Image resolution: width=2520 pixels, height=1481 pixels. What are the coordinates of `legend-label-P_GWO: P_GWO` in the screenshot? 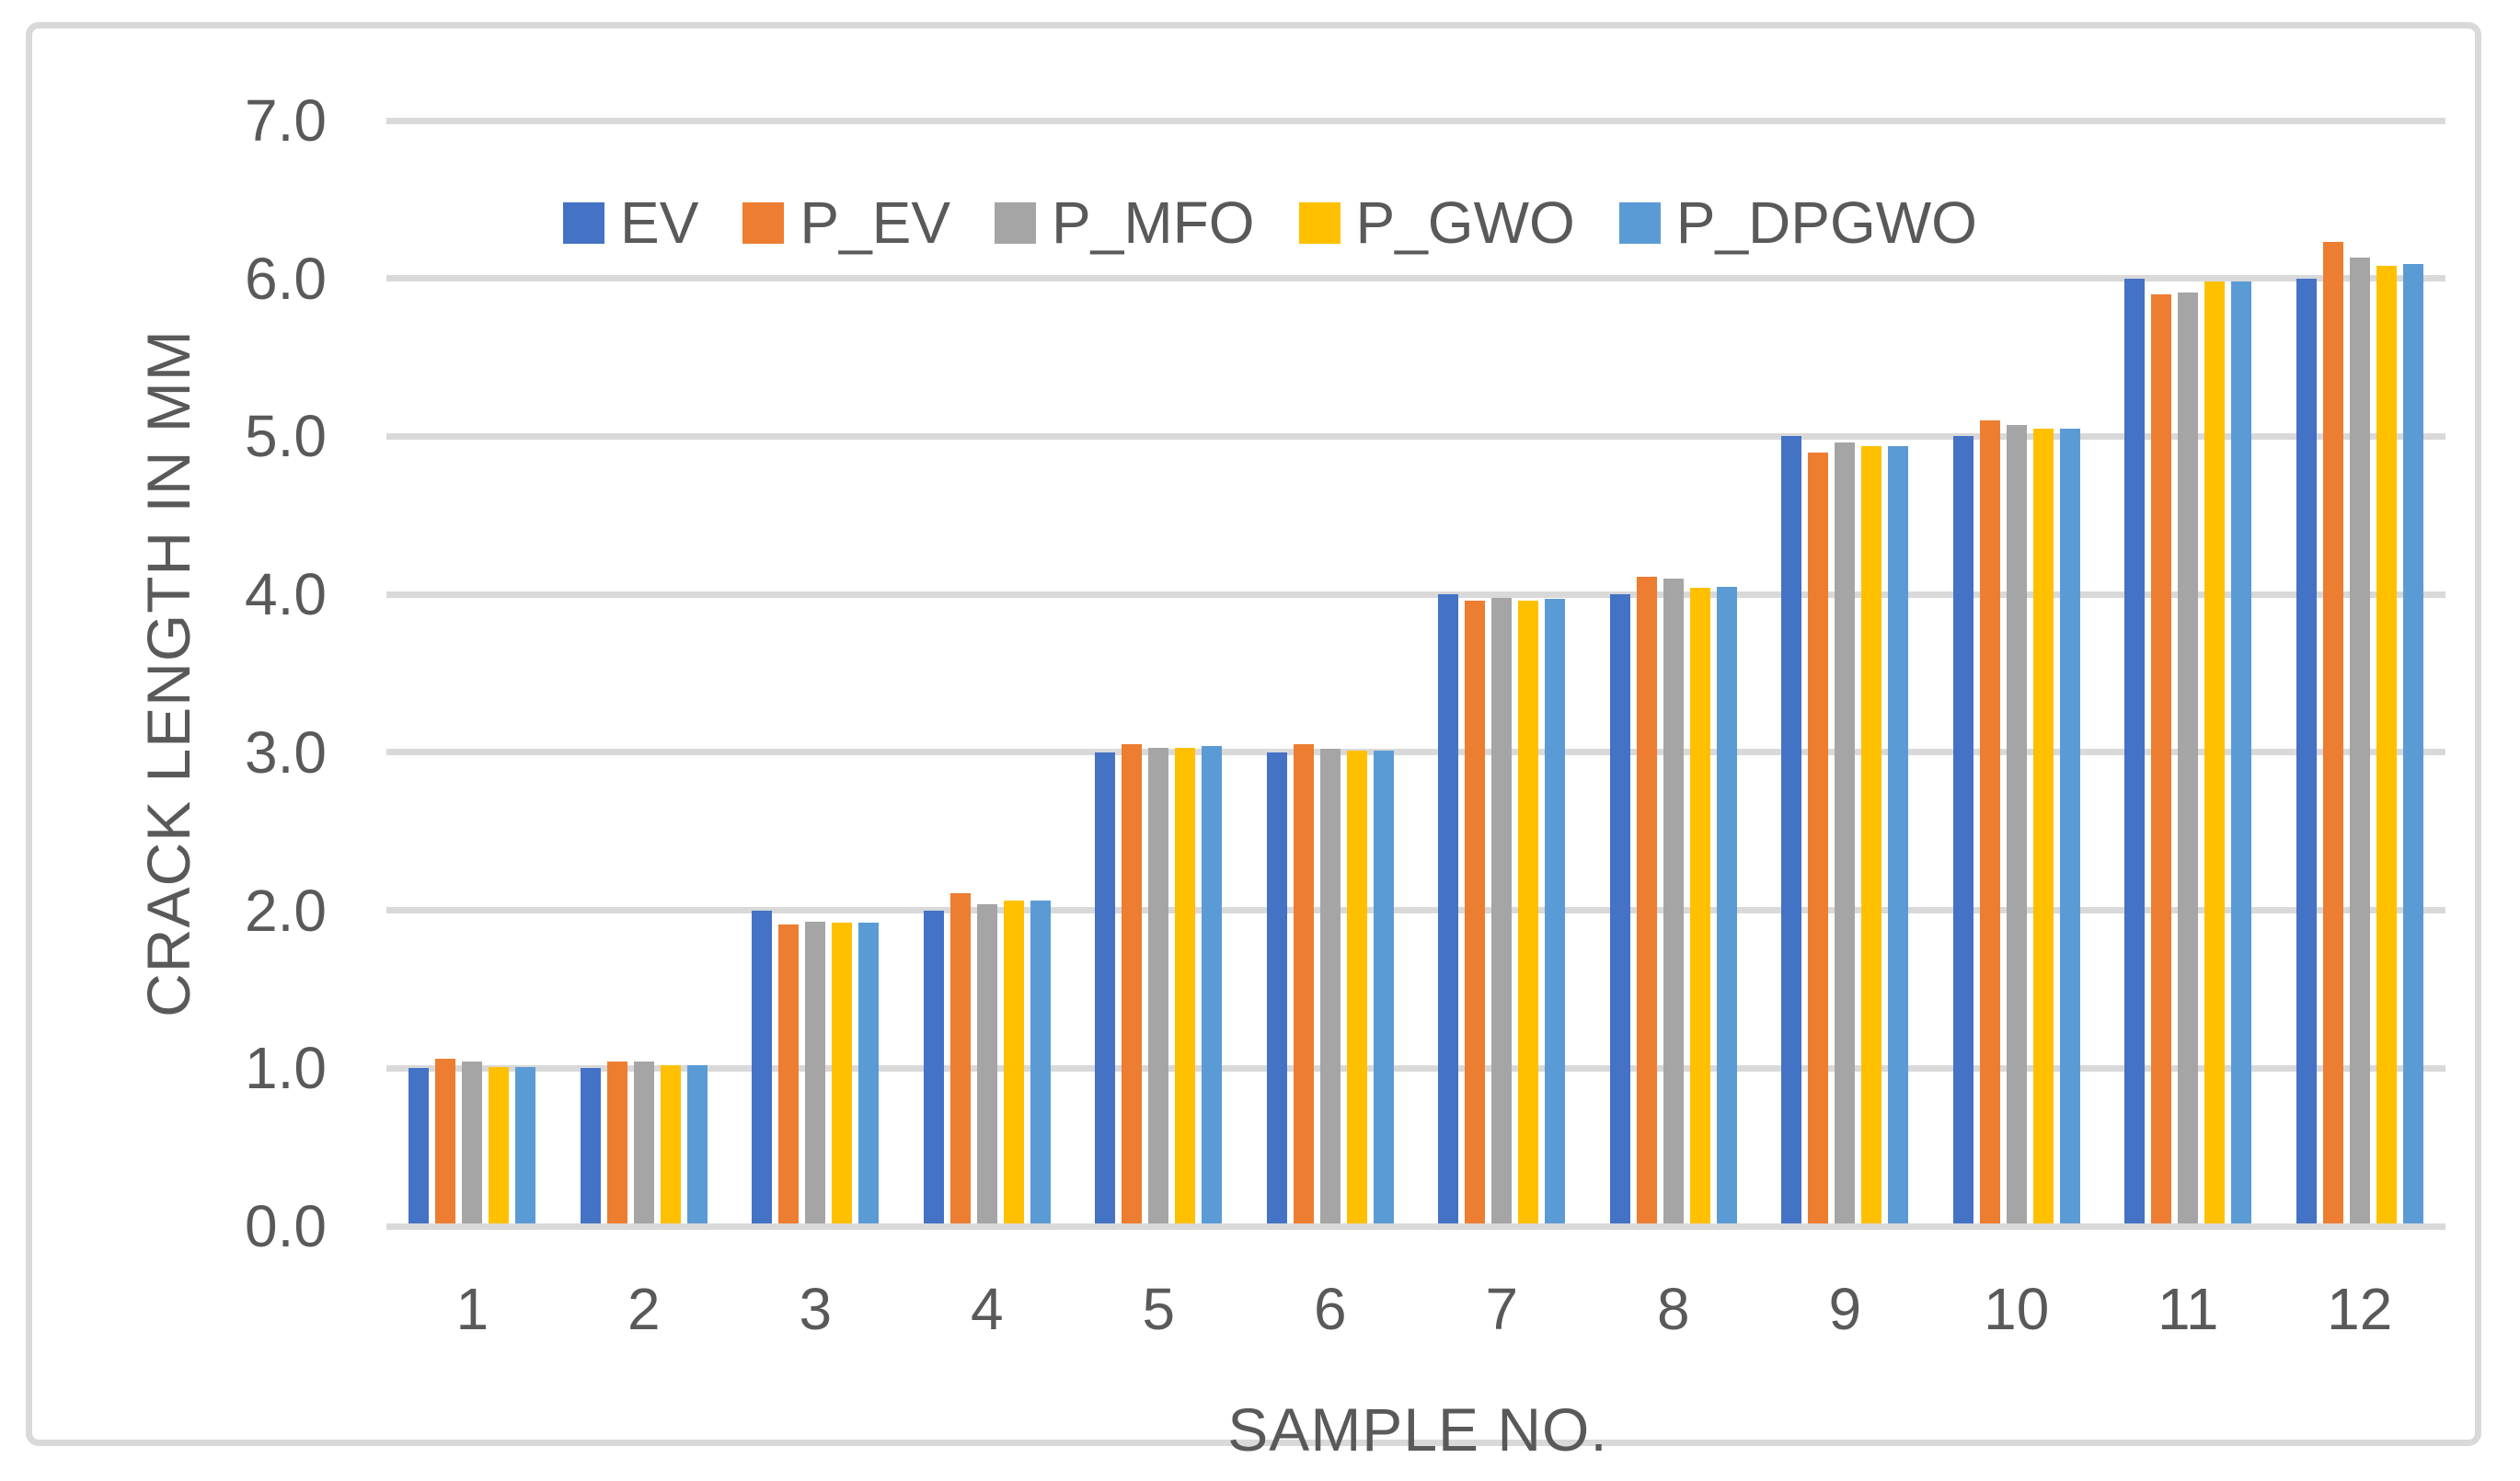 It's located at (1465, 222).